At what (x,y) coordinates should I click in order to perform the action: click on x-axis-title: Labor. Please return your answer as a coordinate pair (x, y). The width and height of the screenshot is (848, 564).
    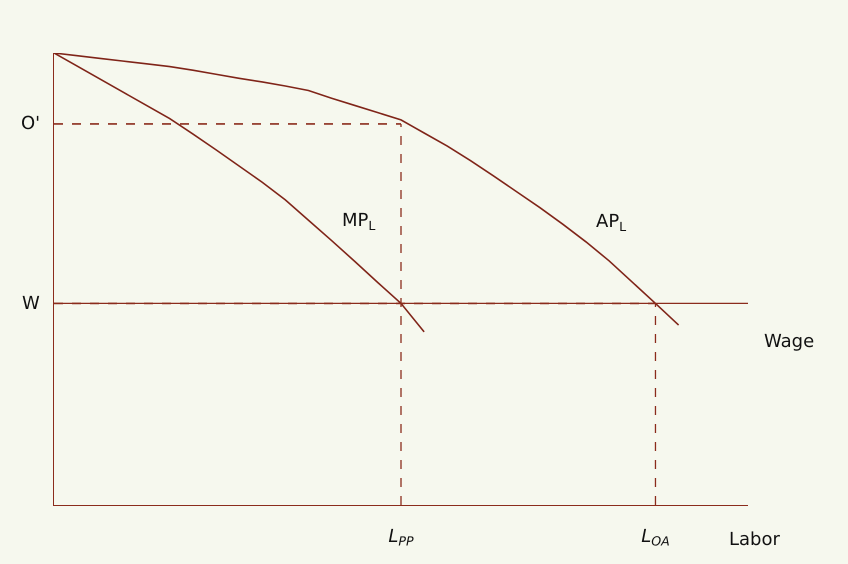
    Looking at the image, I should click on (754, 539).